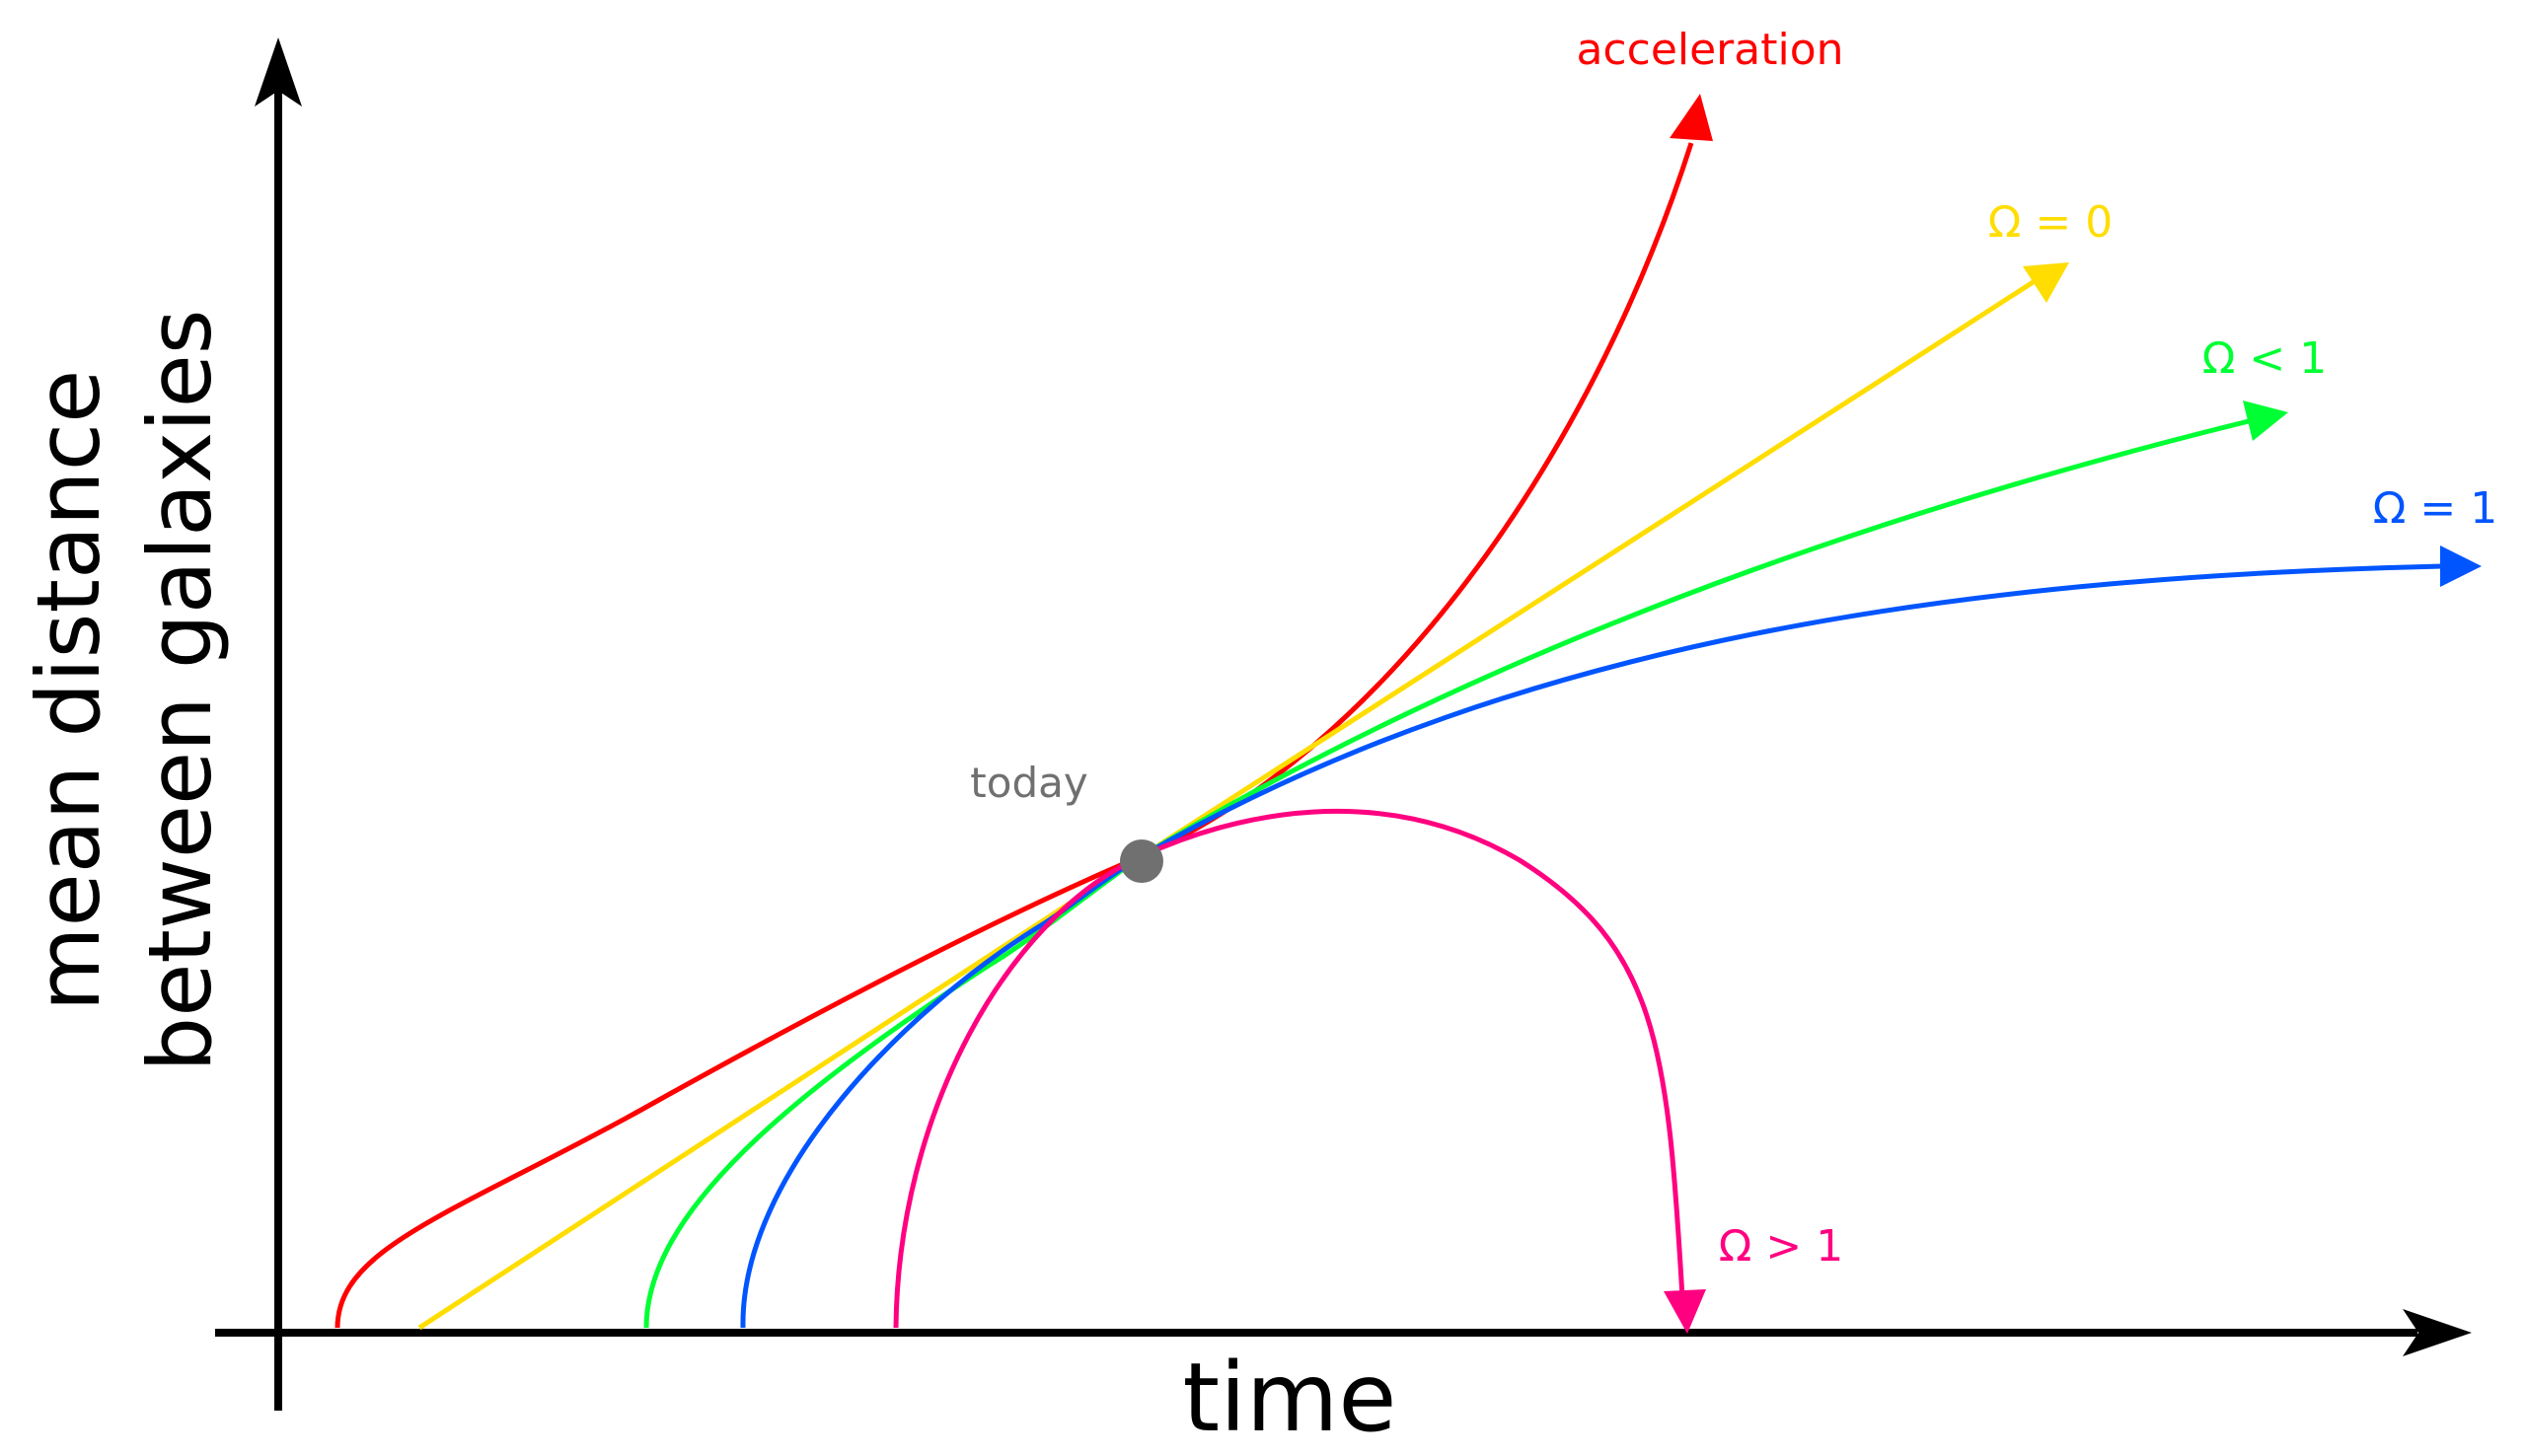 Image resolution: width=2526 pixels, height=1456 pixels. Describe the element at coordinates (278, 72) in the screenshot. I see `y-axis-arrowhead` at that location.